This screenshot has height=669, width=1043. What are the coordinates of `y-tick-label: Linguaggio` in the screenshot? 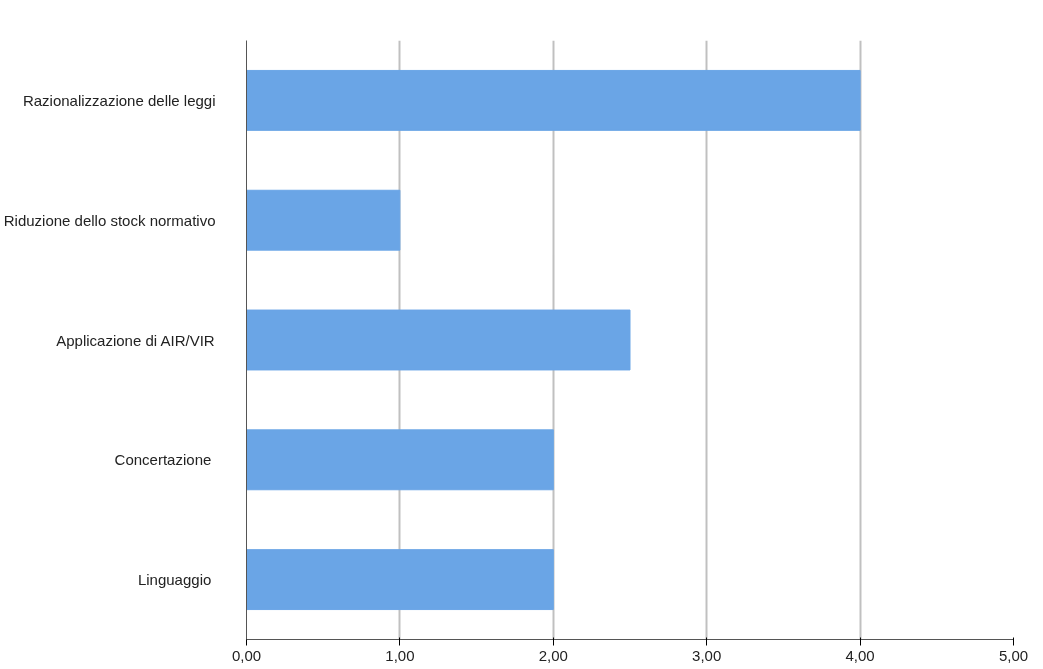 It's located at (174, 580).